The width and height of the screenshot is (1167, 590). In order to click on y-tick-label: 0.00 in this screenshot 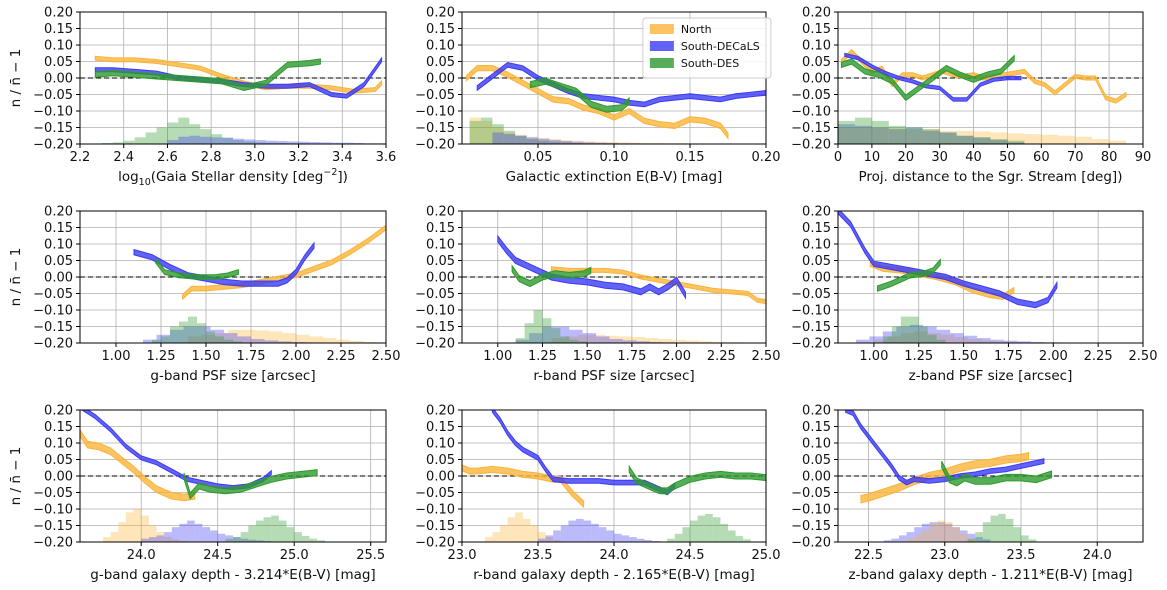, I will do `click(58, 278)`.